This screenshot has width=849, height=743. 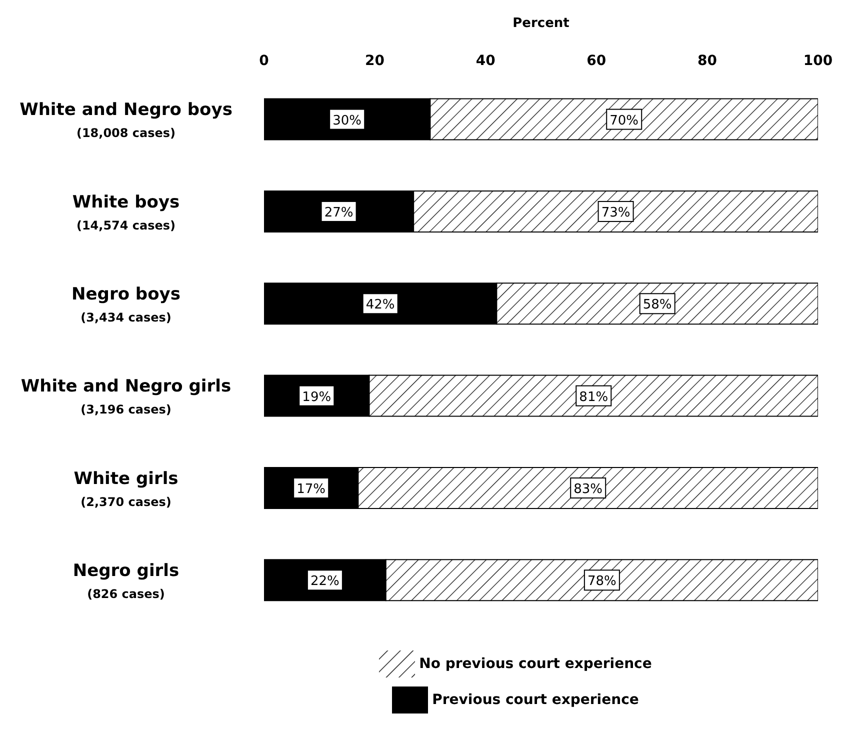 I want to click on y-tick-label: Negro girls (826 cases), so click(x=126, y=580).